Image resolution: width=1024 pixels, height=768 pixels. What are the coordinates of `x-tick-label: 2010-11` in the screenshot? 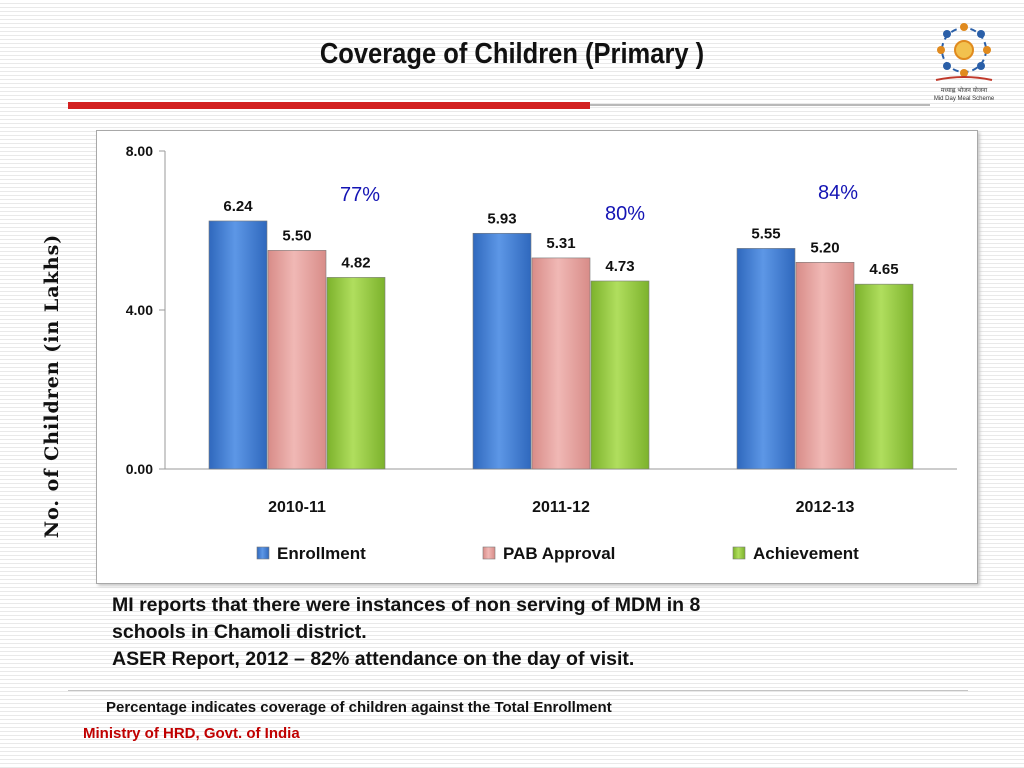 It's located at (297, 507).